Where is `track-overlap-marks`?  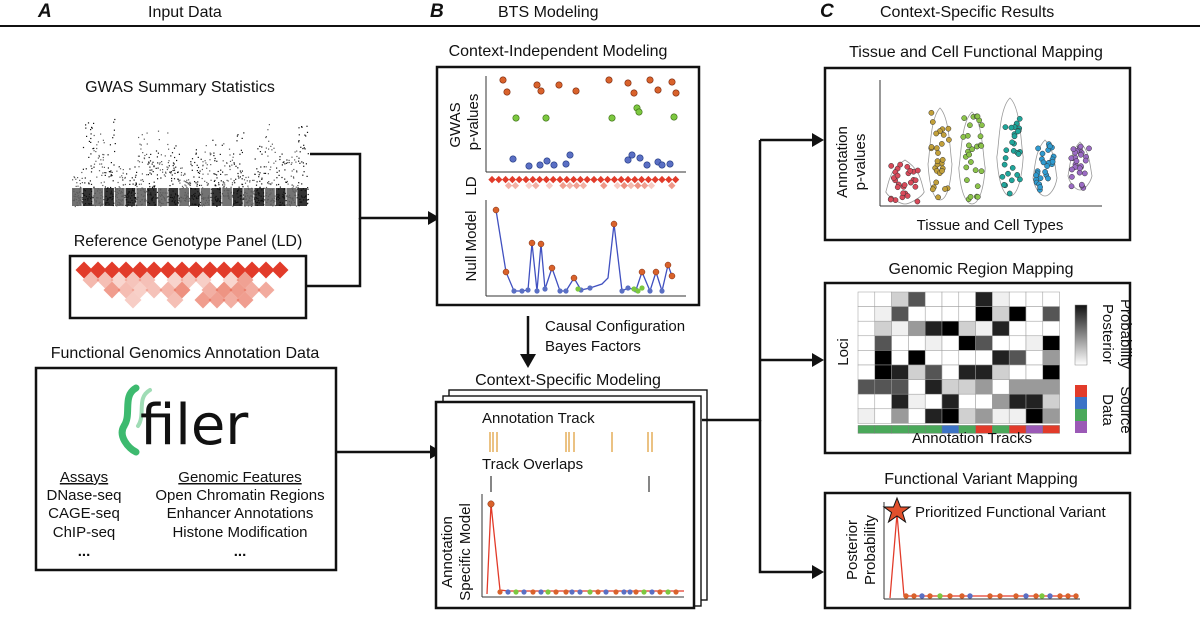 track-overlap-marks is located at coordinates (570, 484).